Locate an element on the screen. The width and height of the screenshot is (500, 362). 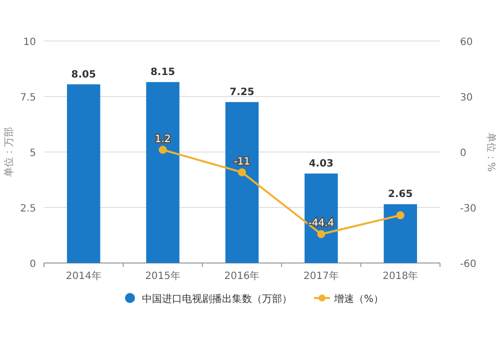
y2-tick-label: -30 is located at coordinates (468, 209).